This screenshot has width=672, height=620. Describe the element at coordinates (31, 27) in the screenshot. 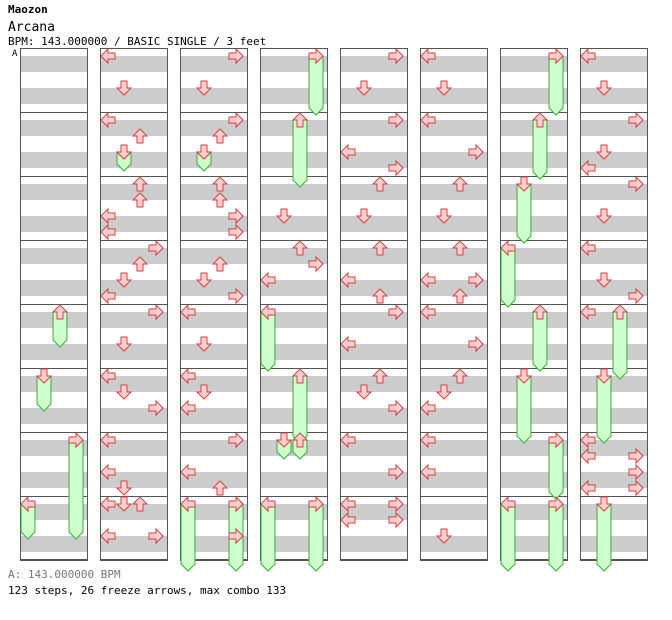

I see `song-title: Arcana` at that location.